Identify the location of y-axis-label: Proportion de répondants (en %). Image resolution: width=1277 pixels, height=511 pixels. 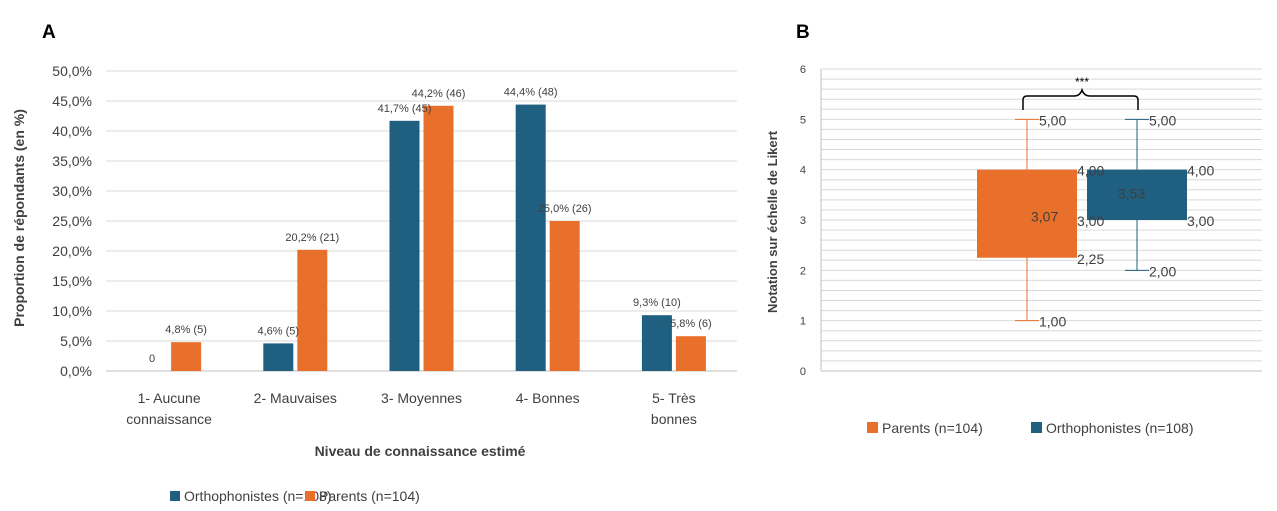
(19, 218).